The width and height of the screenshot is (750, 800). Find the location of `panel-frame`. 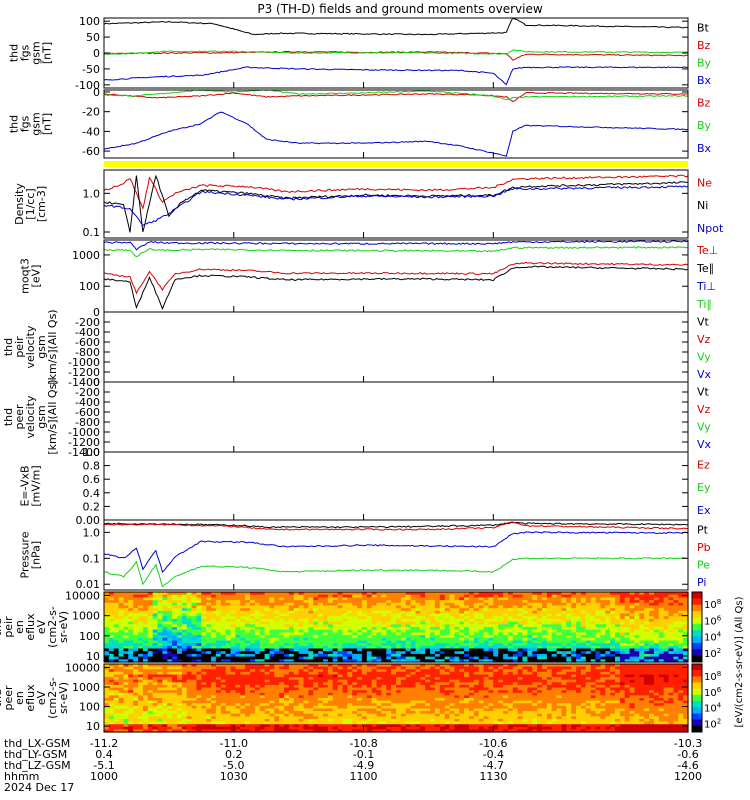

panel-frame is located at coordinates (396, 486).